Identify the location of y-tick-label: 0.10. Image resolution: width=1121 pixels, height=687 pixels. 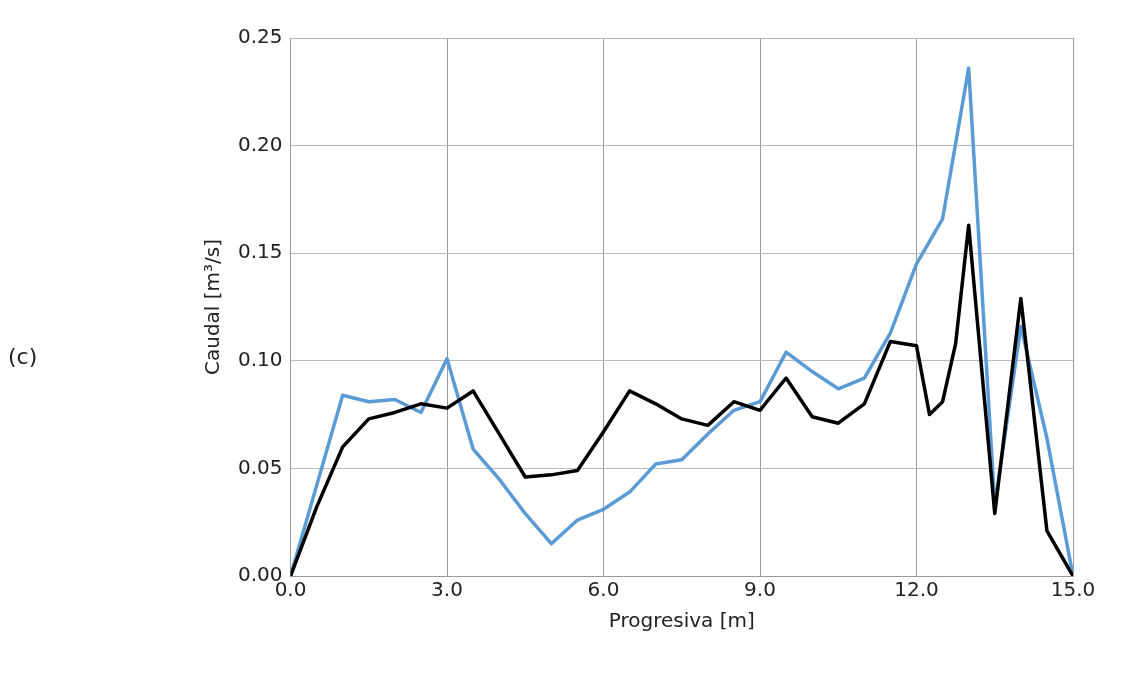
(260, 359).